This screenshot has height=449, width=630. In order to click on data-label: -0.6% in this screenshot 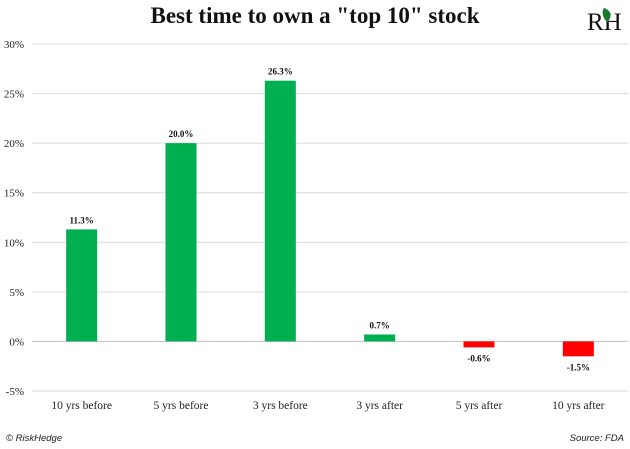, I will do `click(478, 358)`.